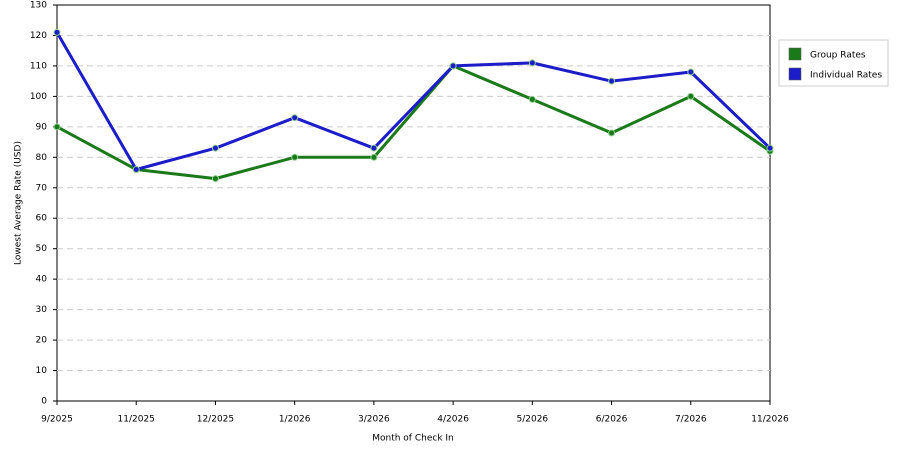 This screenshot has width=900, height=450. Describe the element at coordinates (38, 66) in the screenshot. I see `y-tick-label: 110` at that location.